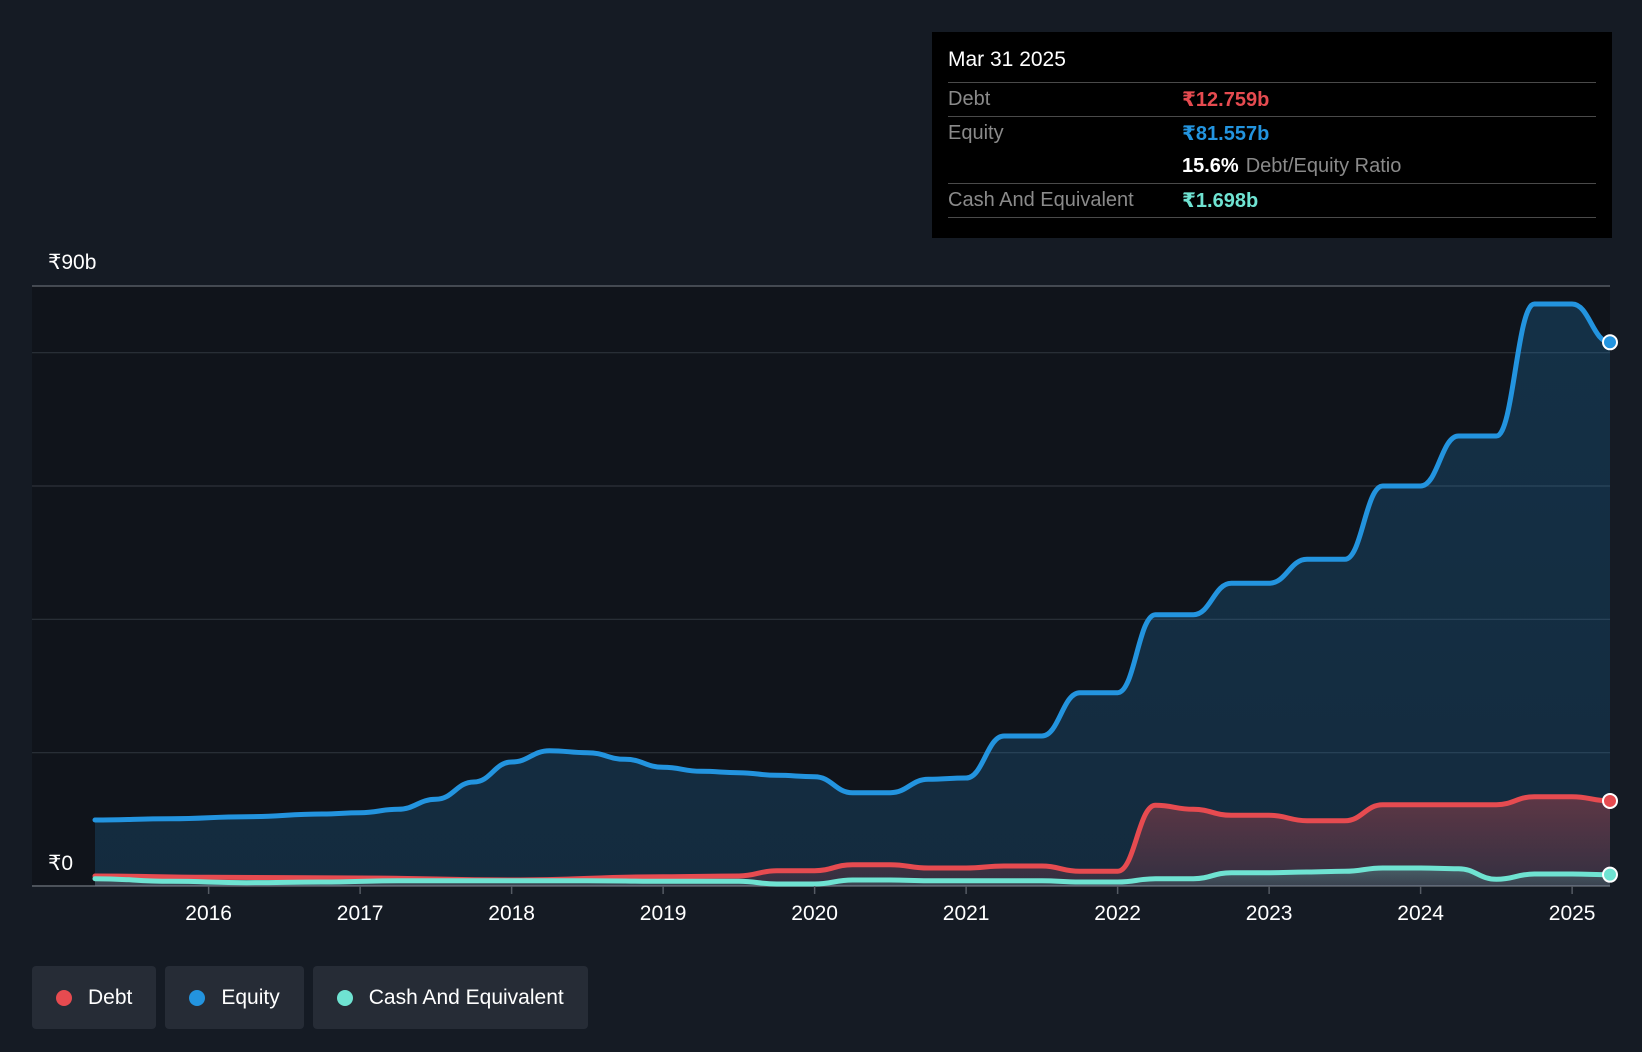  I want to click on x-tick-label-2017: 2017, so click(360, 913).